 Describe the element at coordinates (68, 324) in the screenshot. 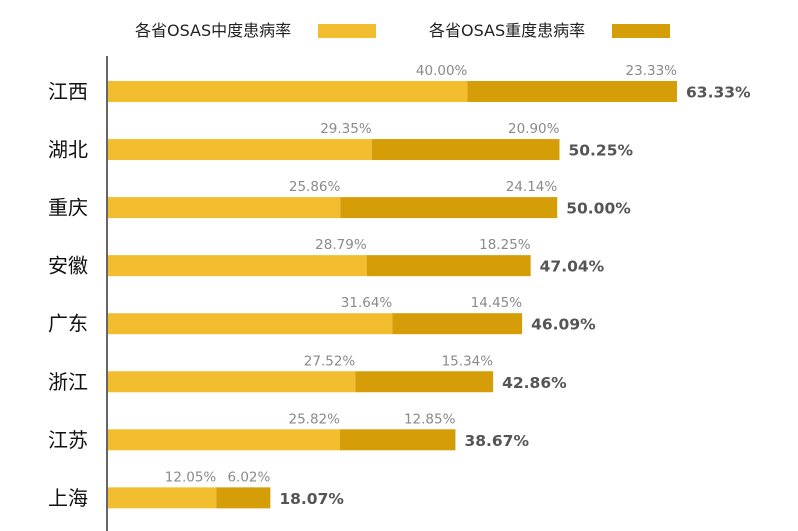

I see `category-label: 广东` at that location.